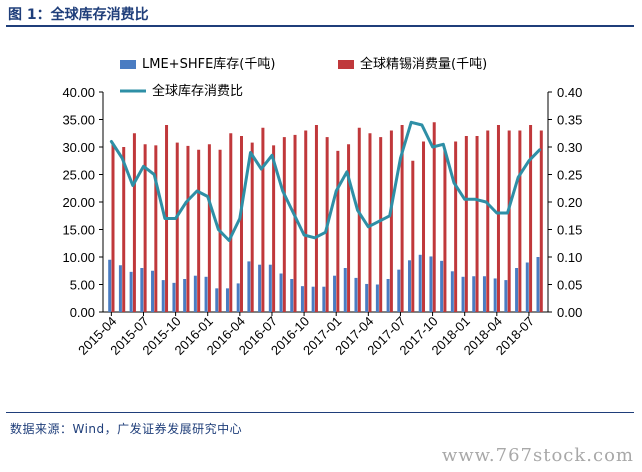 This screenshot has height=472, width=642. I want to click on left-tick-label: 15.00, so click(78, 230).